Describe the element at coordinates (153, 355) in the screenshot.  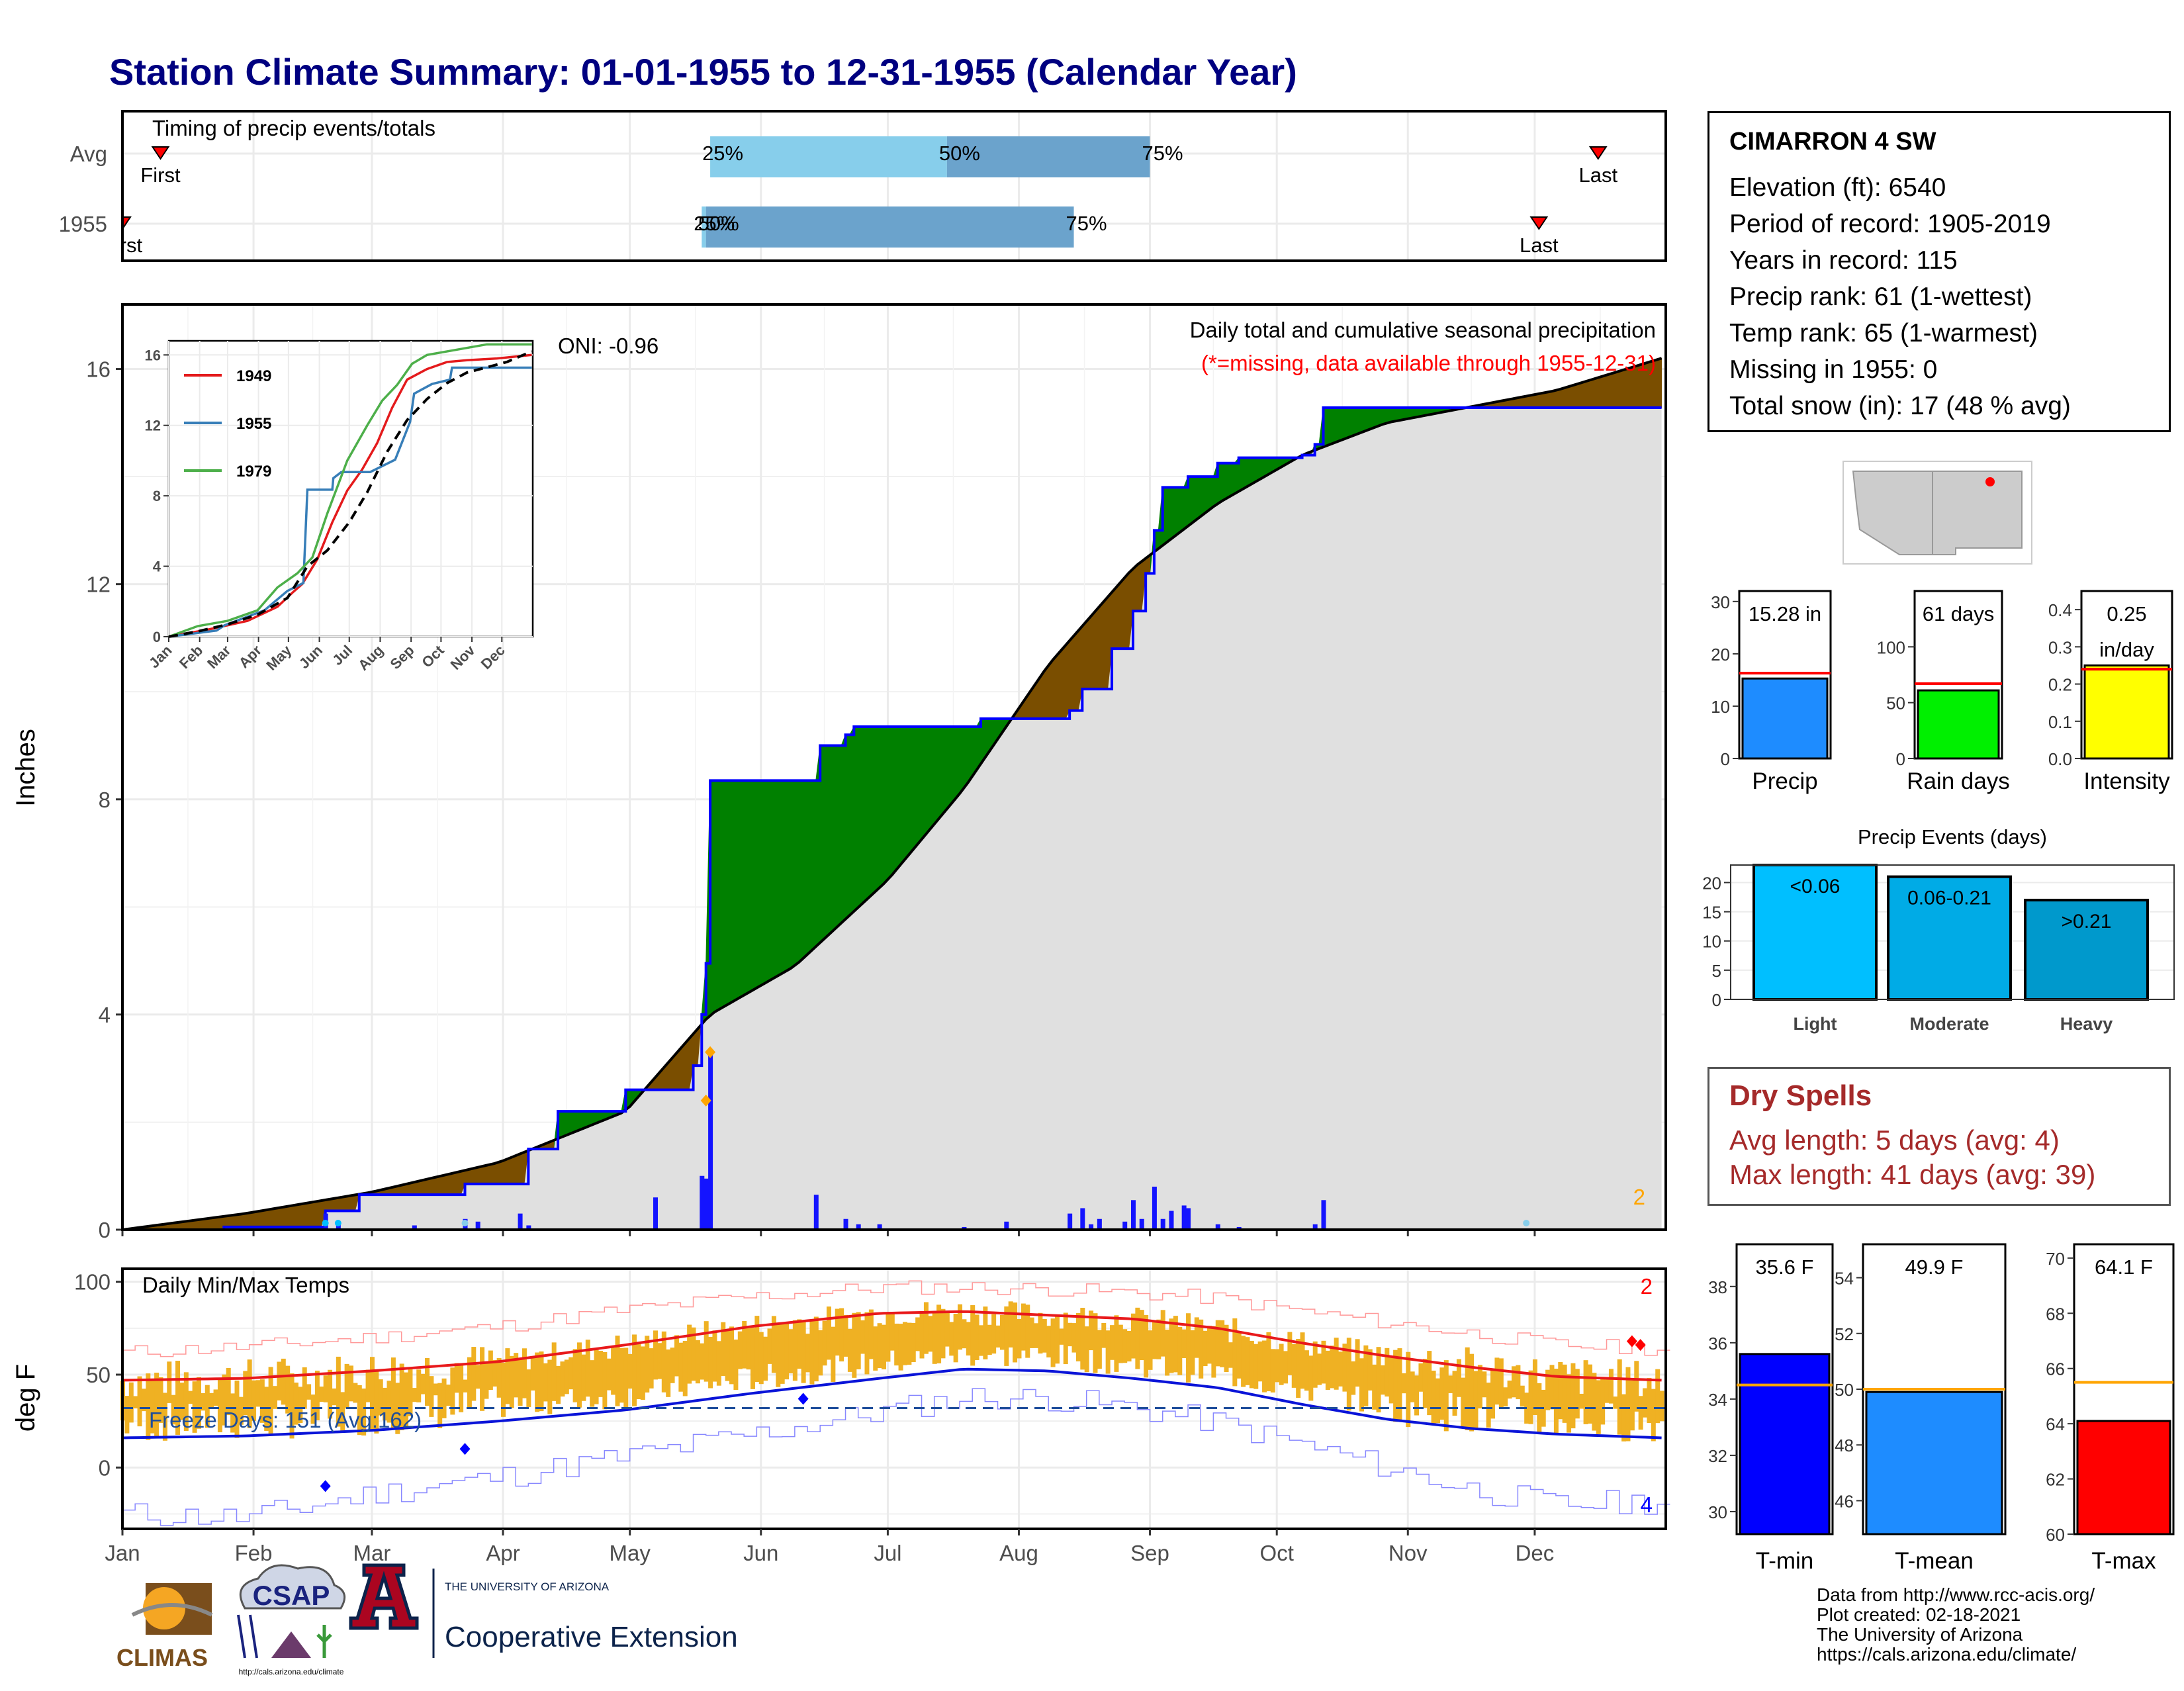
I see `inset-y-tick-label: 16` at that location.